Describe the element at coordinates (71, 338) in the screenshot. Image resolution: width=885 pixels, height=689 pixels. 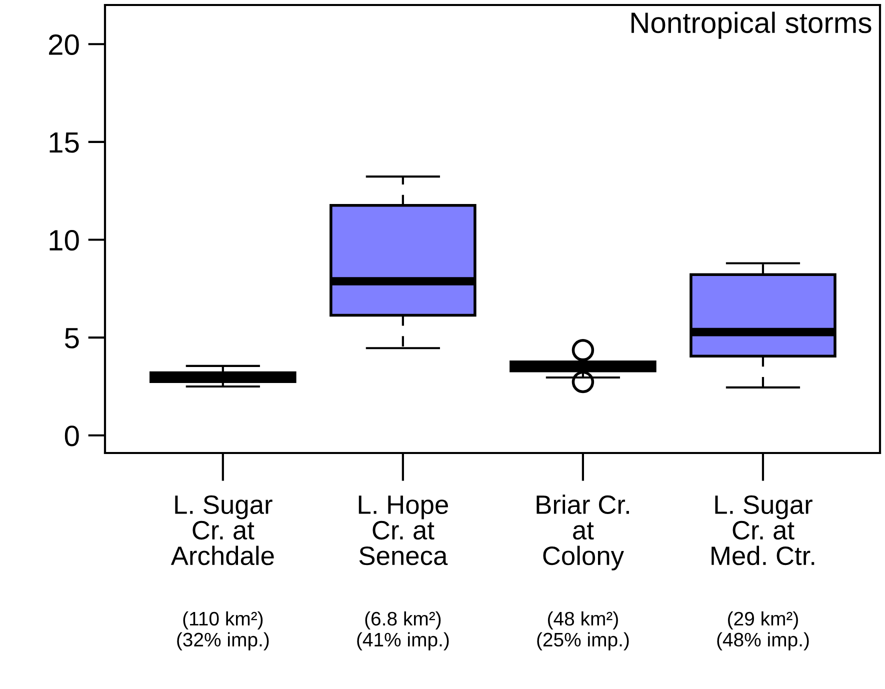
I see `y-tick-label: 5` at that location.